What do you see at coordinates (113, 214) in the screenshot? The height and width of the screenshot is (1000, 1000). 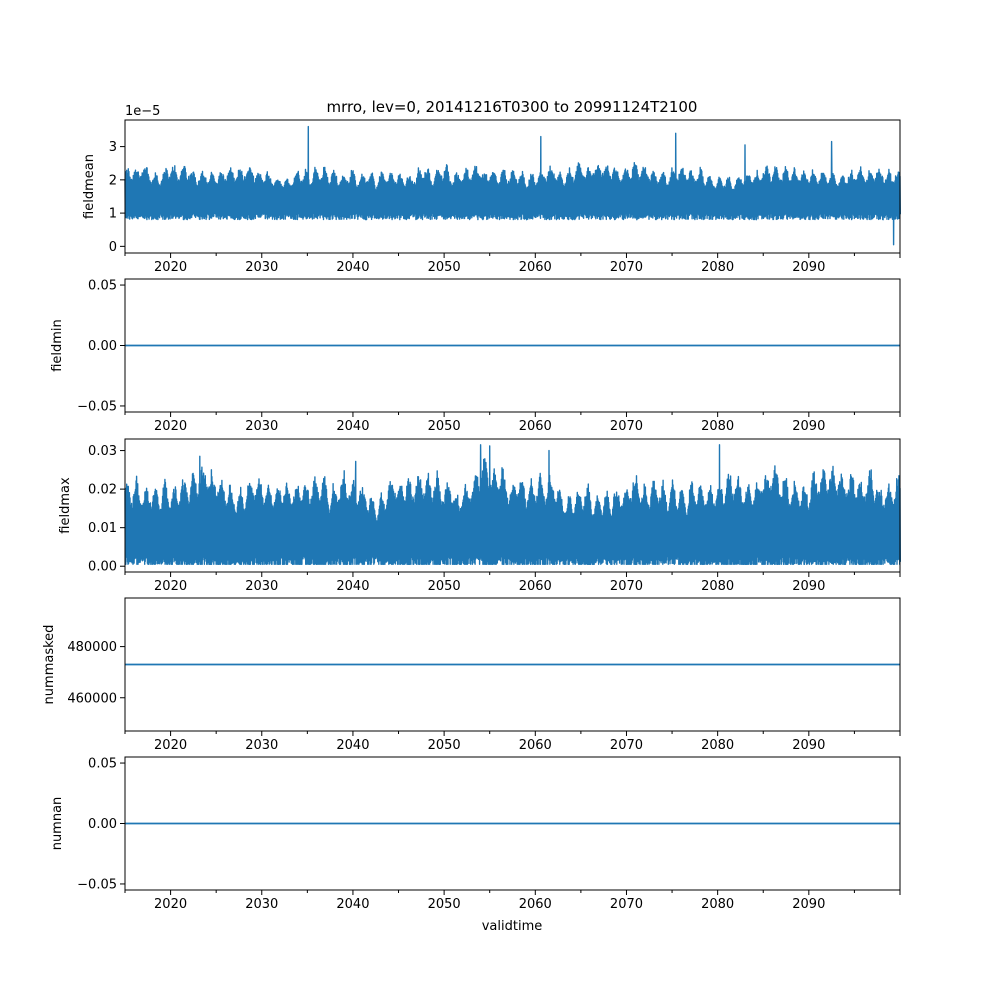 I see `fieldmean-y-tick-label: 1` at bounding box center [113, 214].